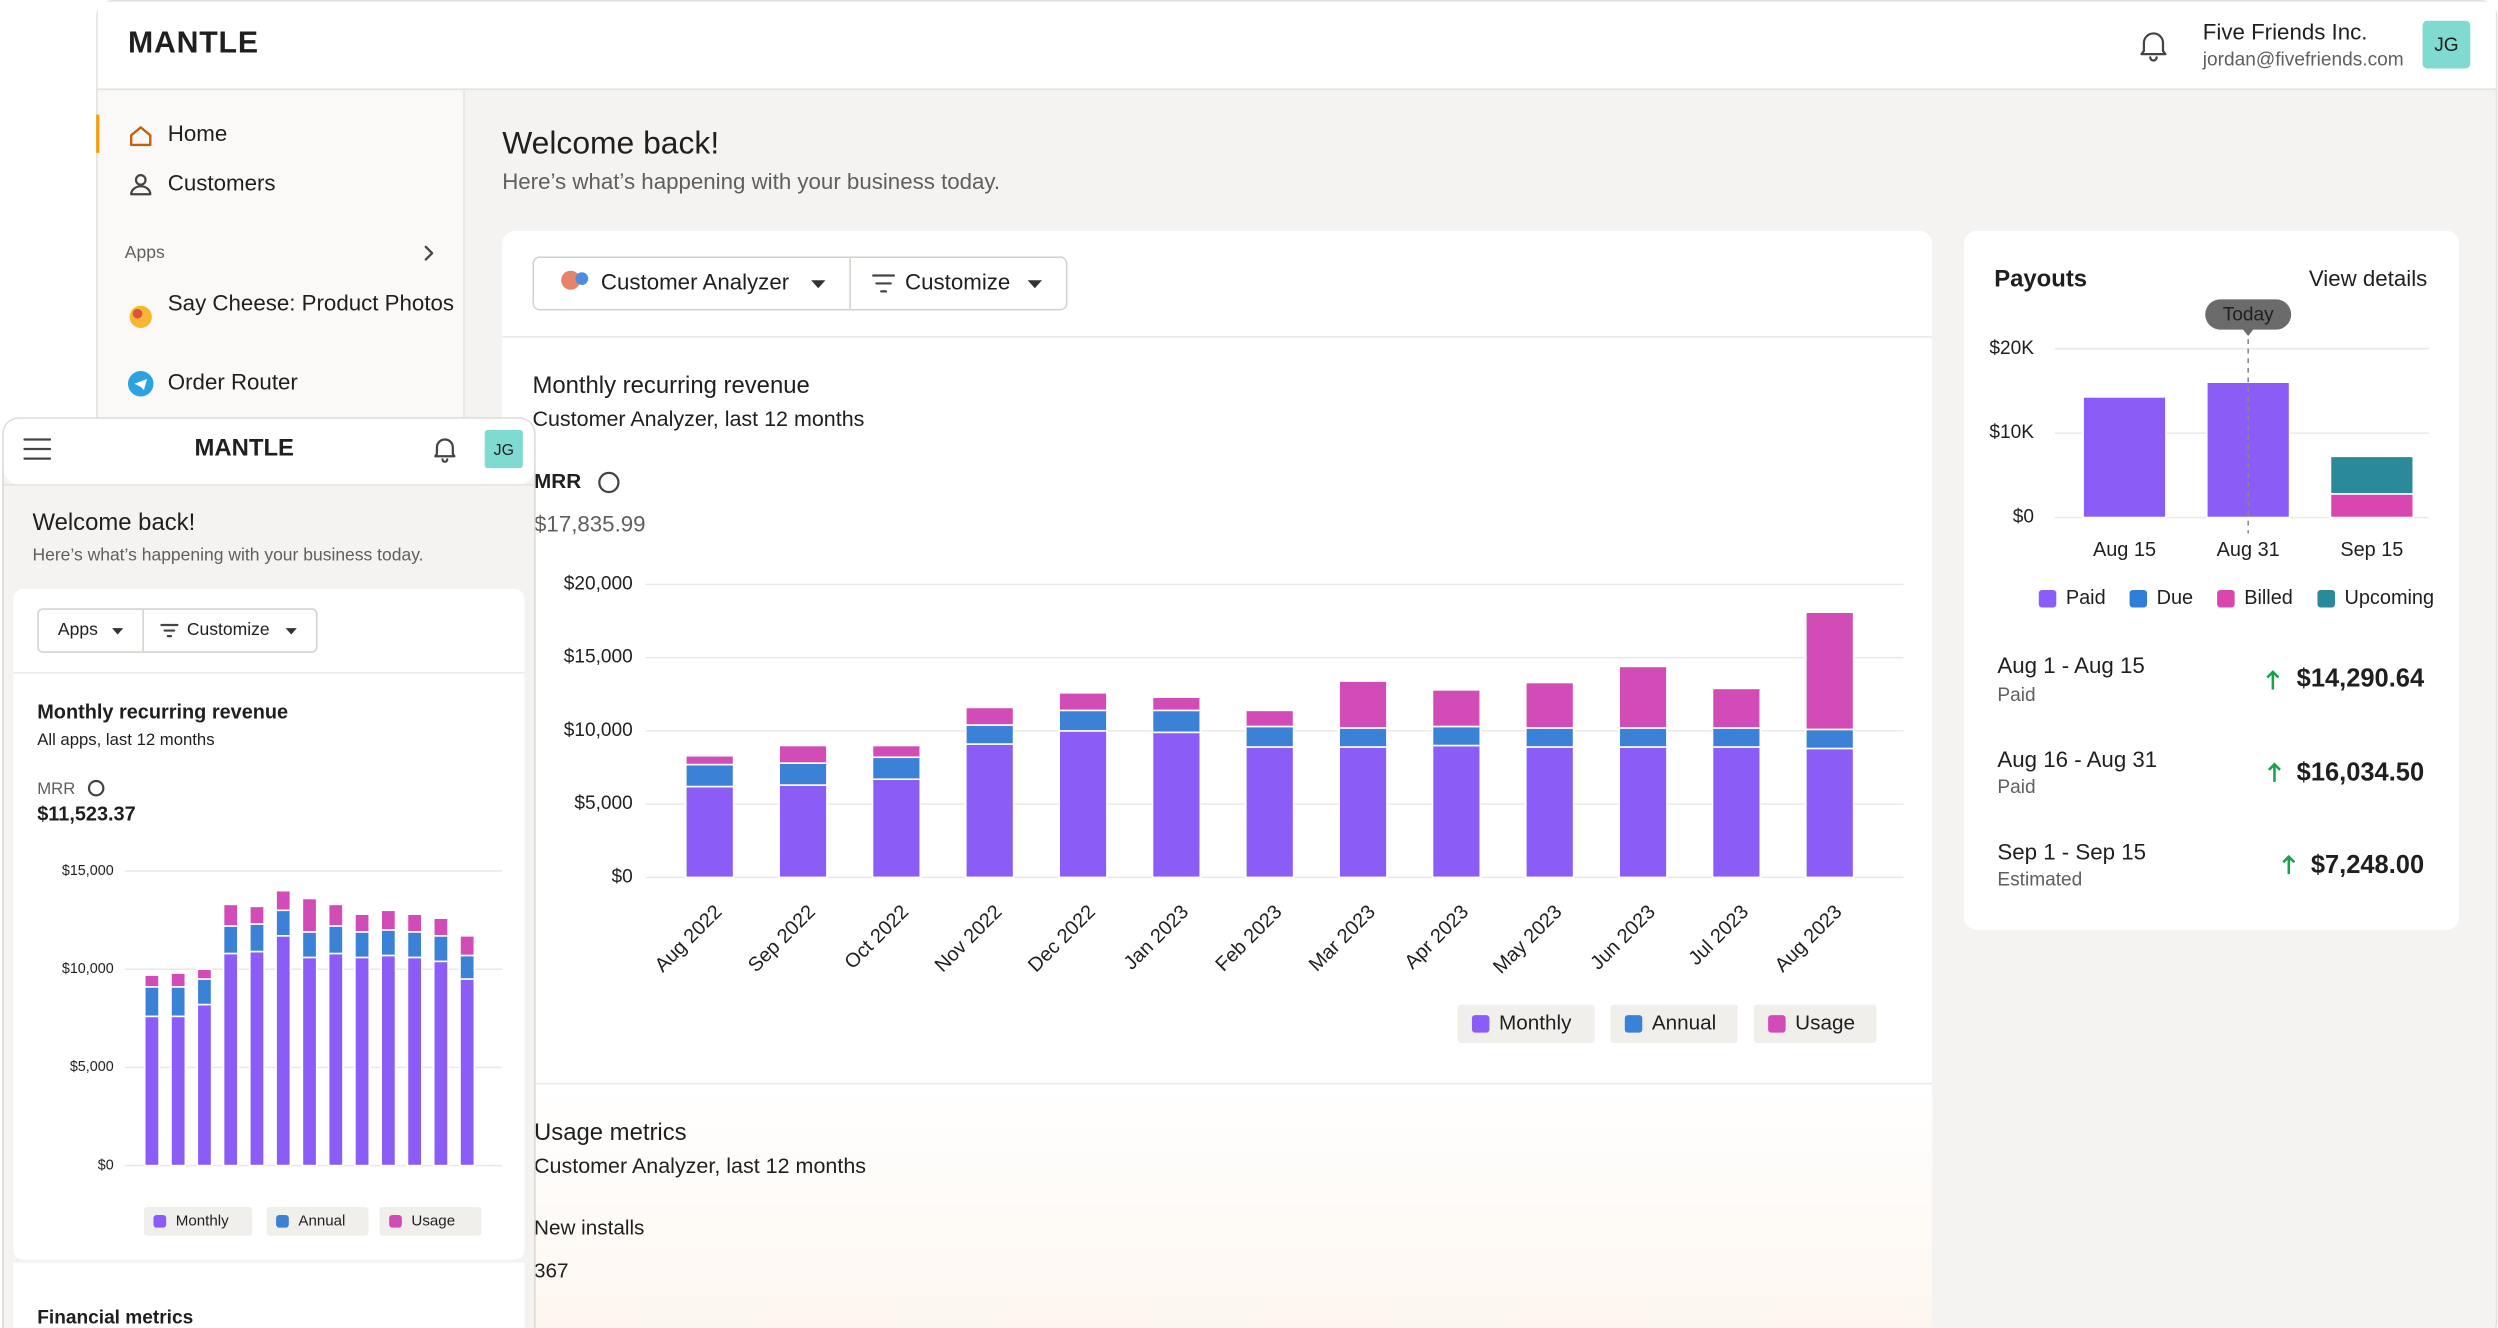 Image resolution: width=2498 pixels, height=1328 pixels. I want to click on metric-label: New installs, so click(589, 1228).